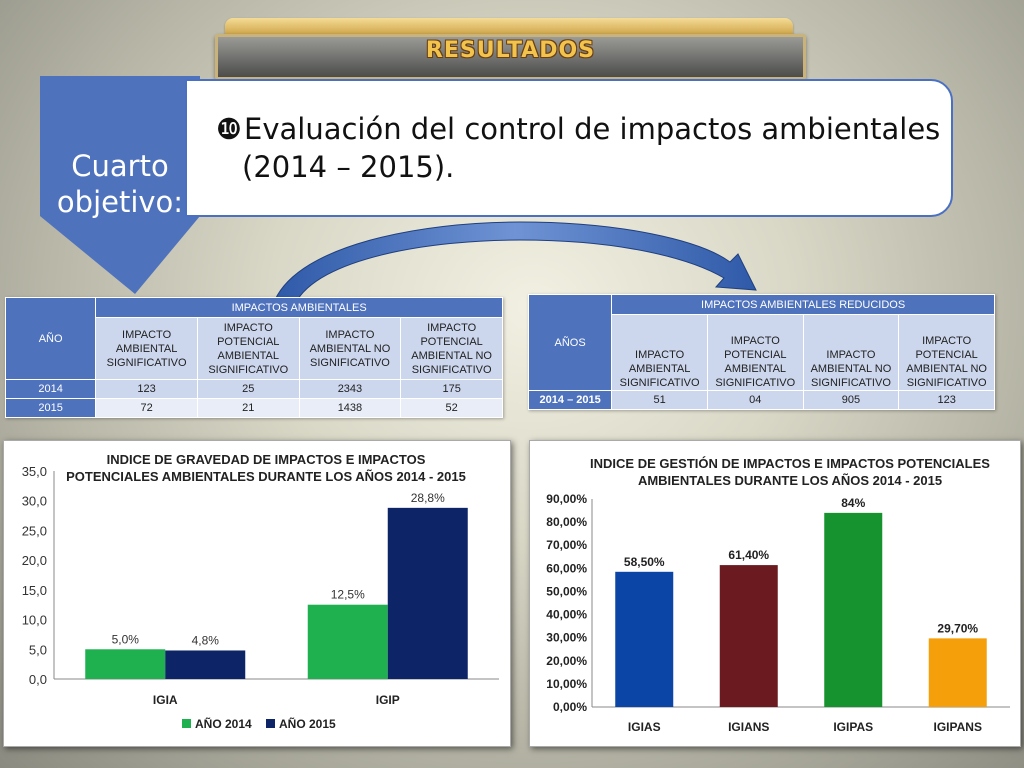 The image size is (1024, 768). Describe the element at coordinates (34, 501) in the screenshot. I see `y-tick-label: 30,0` at that location.